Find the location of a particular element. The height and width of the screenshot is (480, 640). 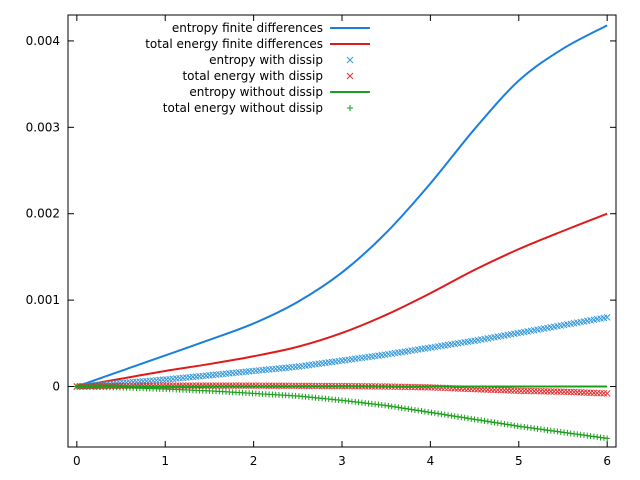

y-tick-label: 0.002 is located at coordinates (43, 214).